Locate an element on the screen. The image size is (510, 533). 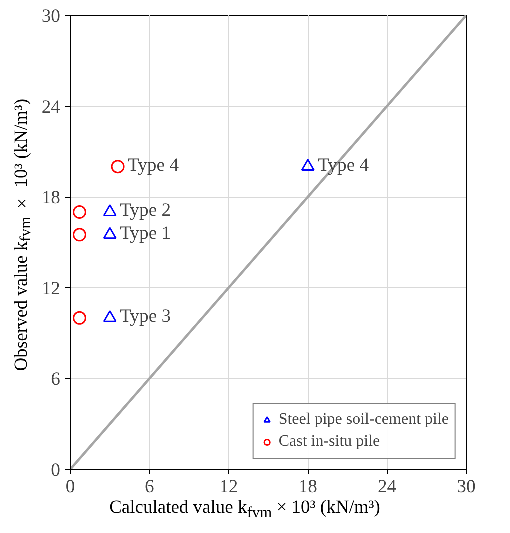
y-tick-label: 24 is located at coordinates (52, 107).